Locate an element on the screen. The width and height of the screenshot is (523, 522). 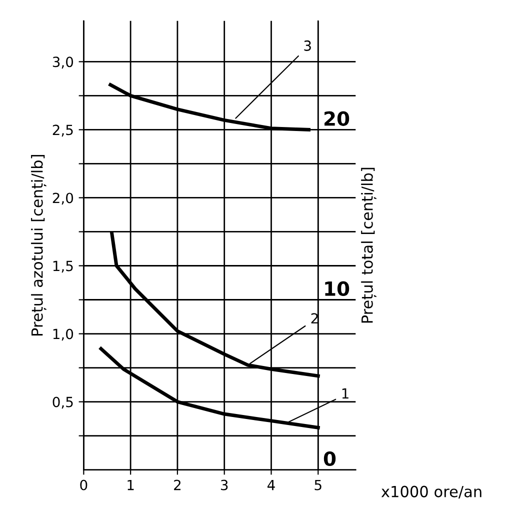
x-tick-label: 4 is located at coordinates (271, 485).